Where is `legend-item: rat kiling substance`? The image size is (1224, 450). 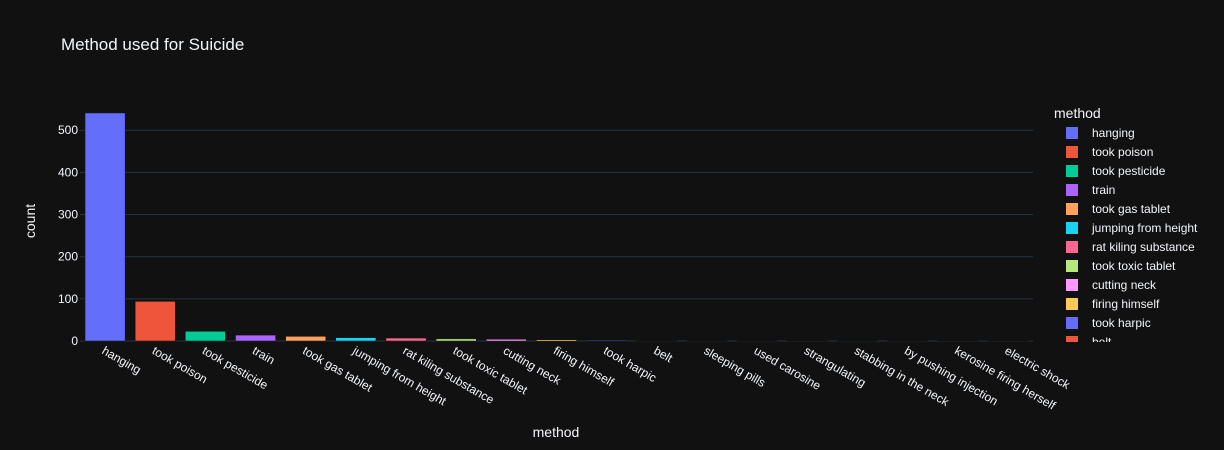
legend-item: rat kiling substance is located at coordinates (1130, 247).